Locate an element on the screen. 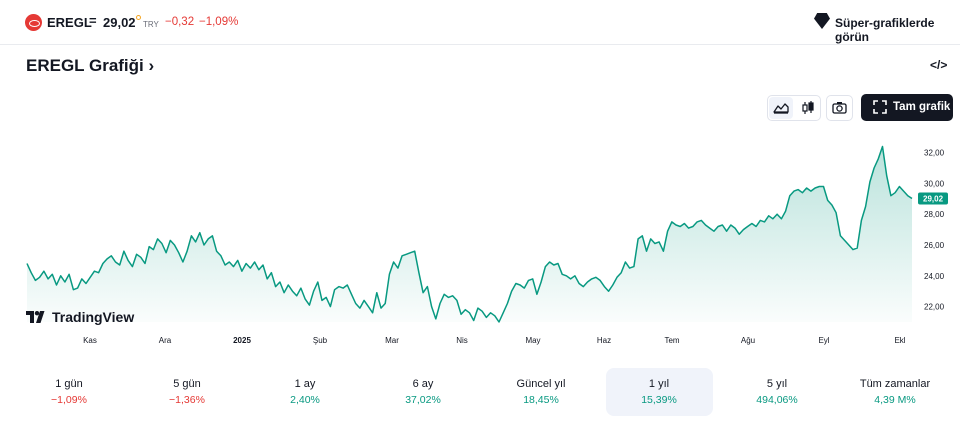 The image size is (960, 426). period-change: 494,06% is located at coordinates (777, 400).